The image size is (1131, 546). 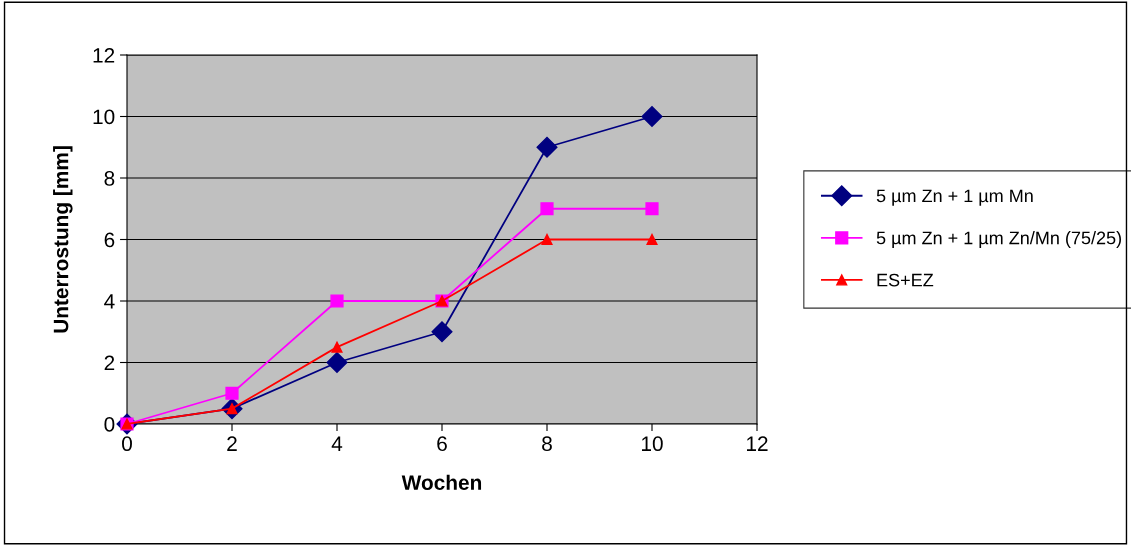 I want to click on y-axis-title: Unterrostung [mm], so click(x=63, y=239).